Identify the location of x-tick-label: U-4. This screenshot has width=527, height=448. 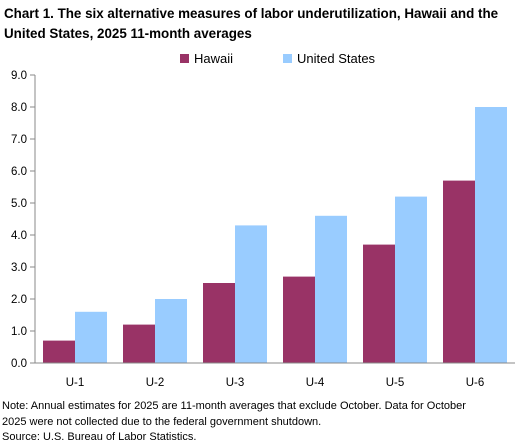
(315, 383).